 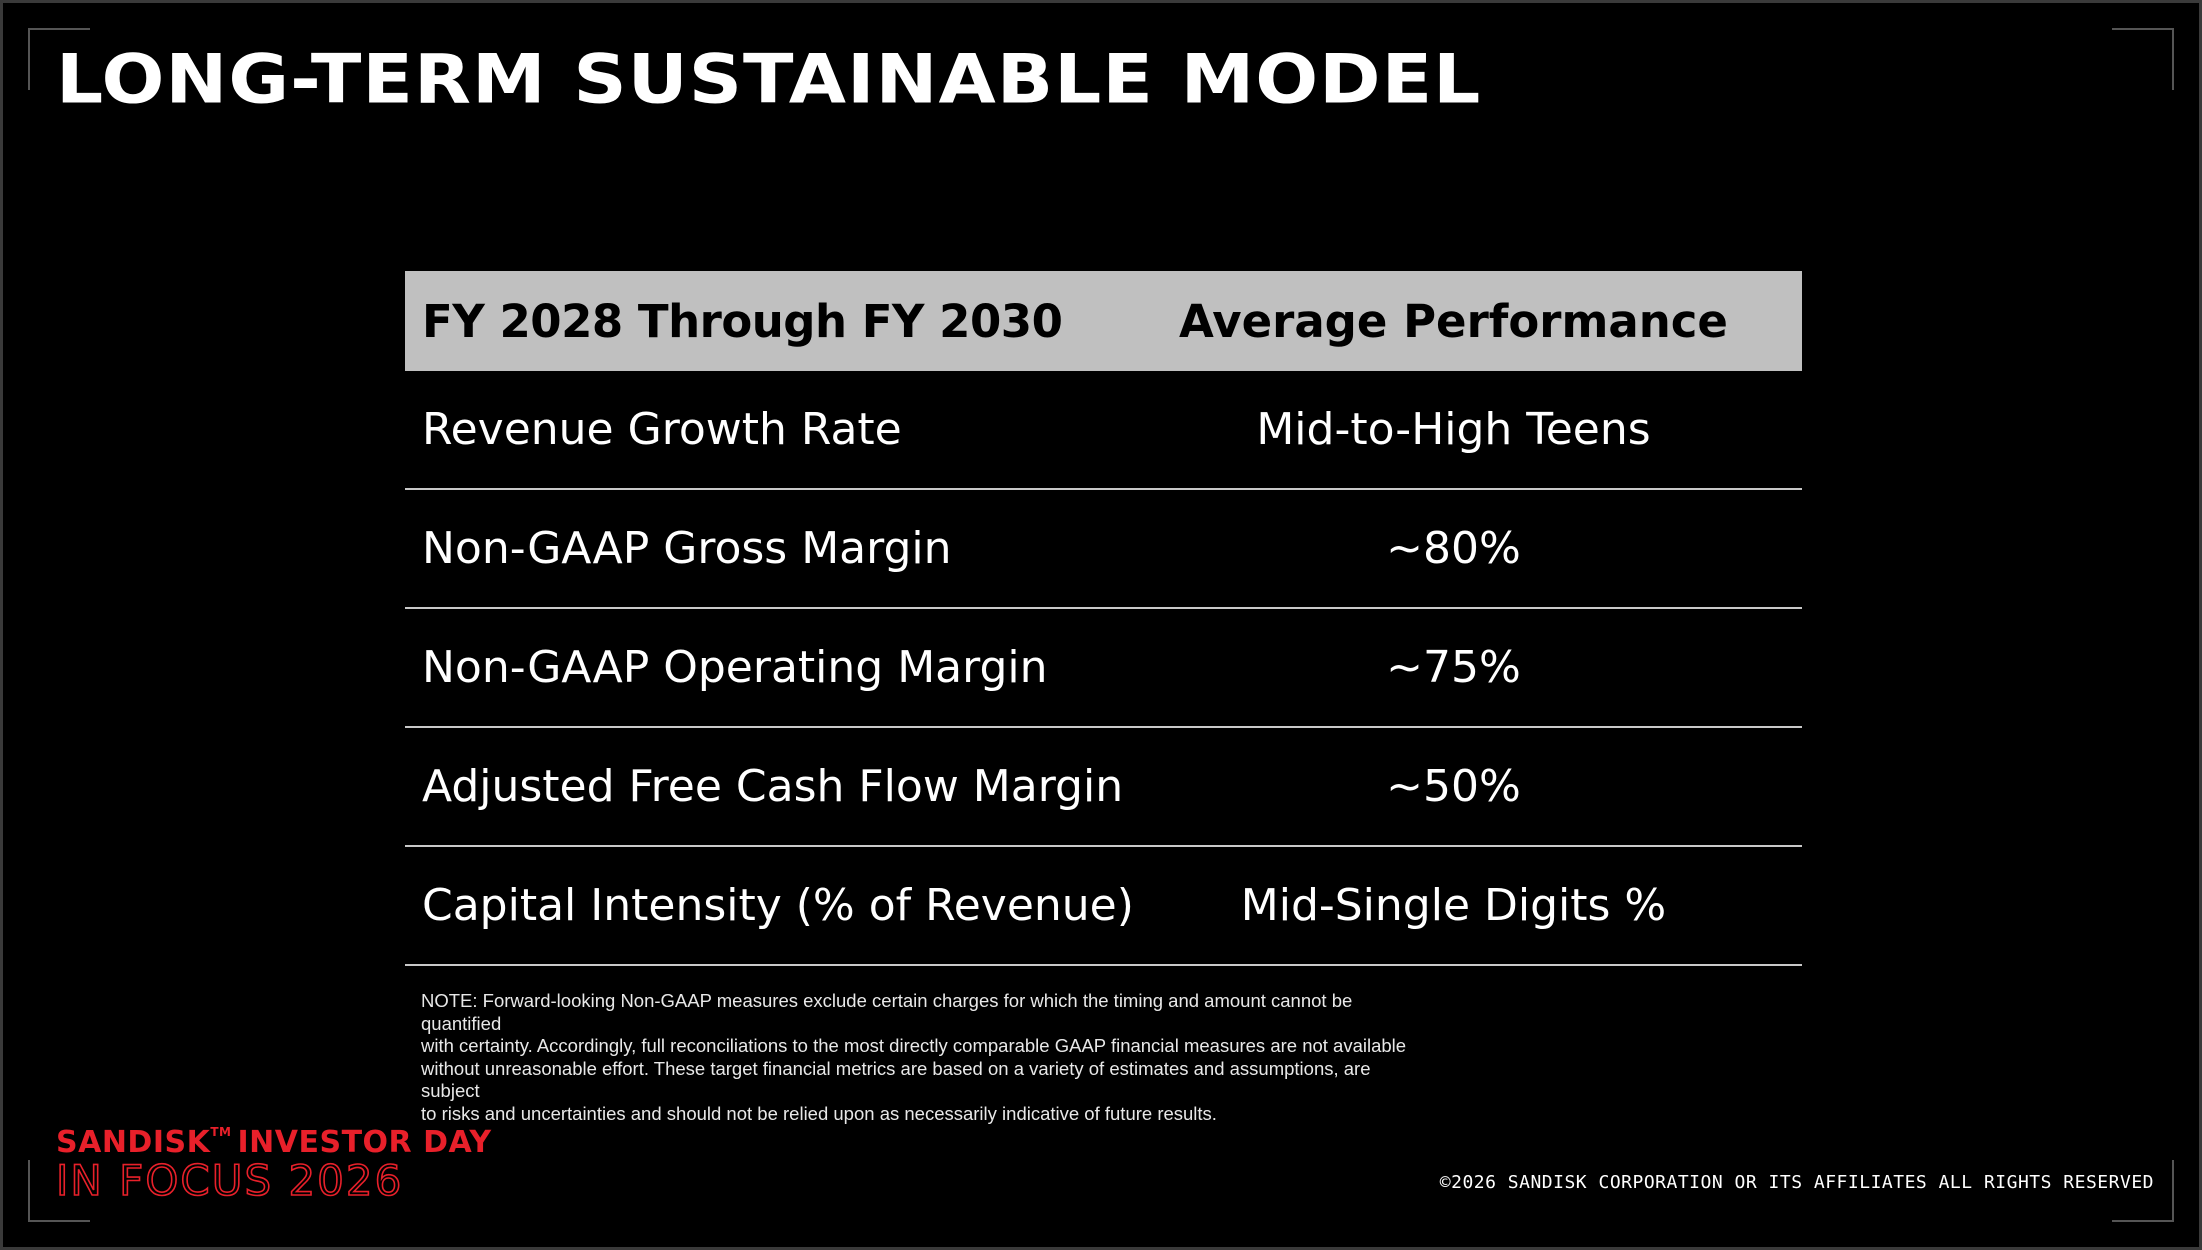 I want to click on metric-label: Non-GAAP Operating Margin, so click(x=735, y=667).